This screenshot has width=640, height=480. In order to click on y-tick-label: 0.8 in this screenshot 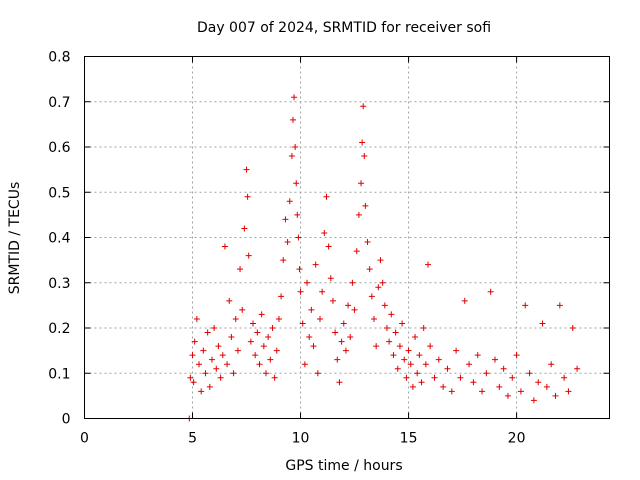, I will do `click(59, 58)`.